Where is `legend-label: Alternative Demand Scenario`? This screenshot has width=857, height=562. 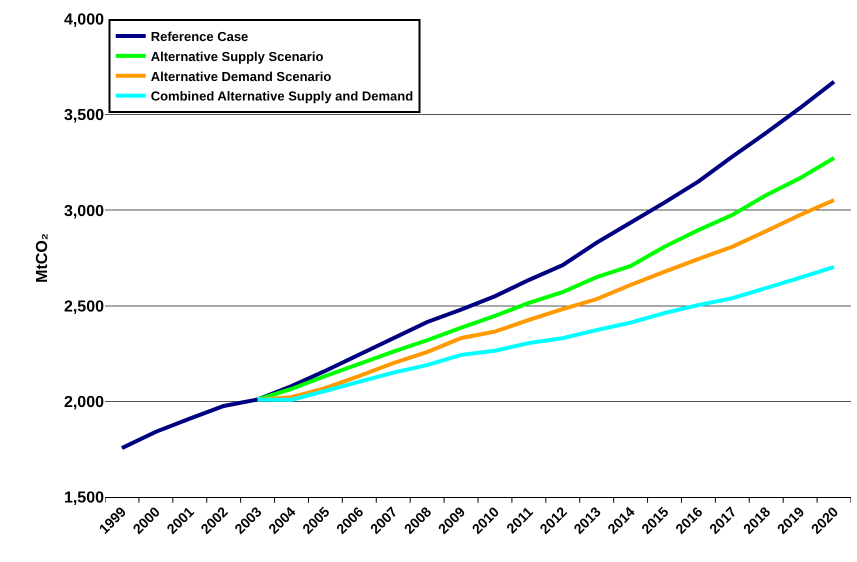
legend-label: Alternative Demand Scenario is located at coordinates (241, 76).